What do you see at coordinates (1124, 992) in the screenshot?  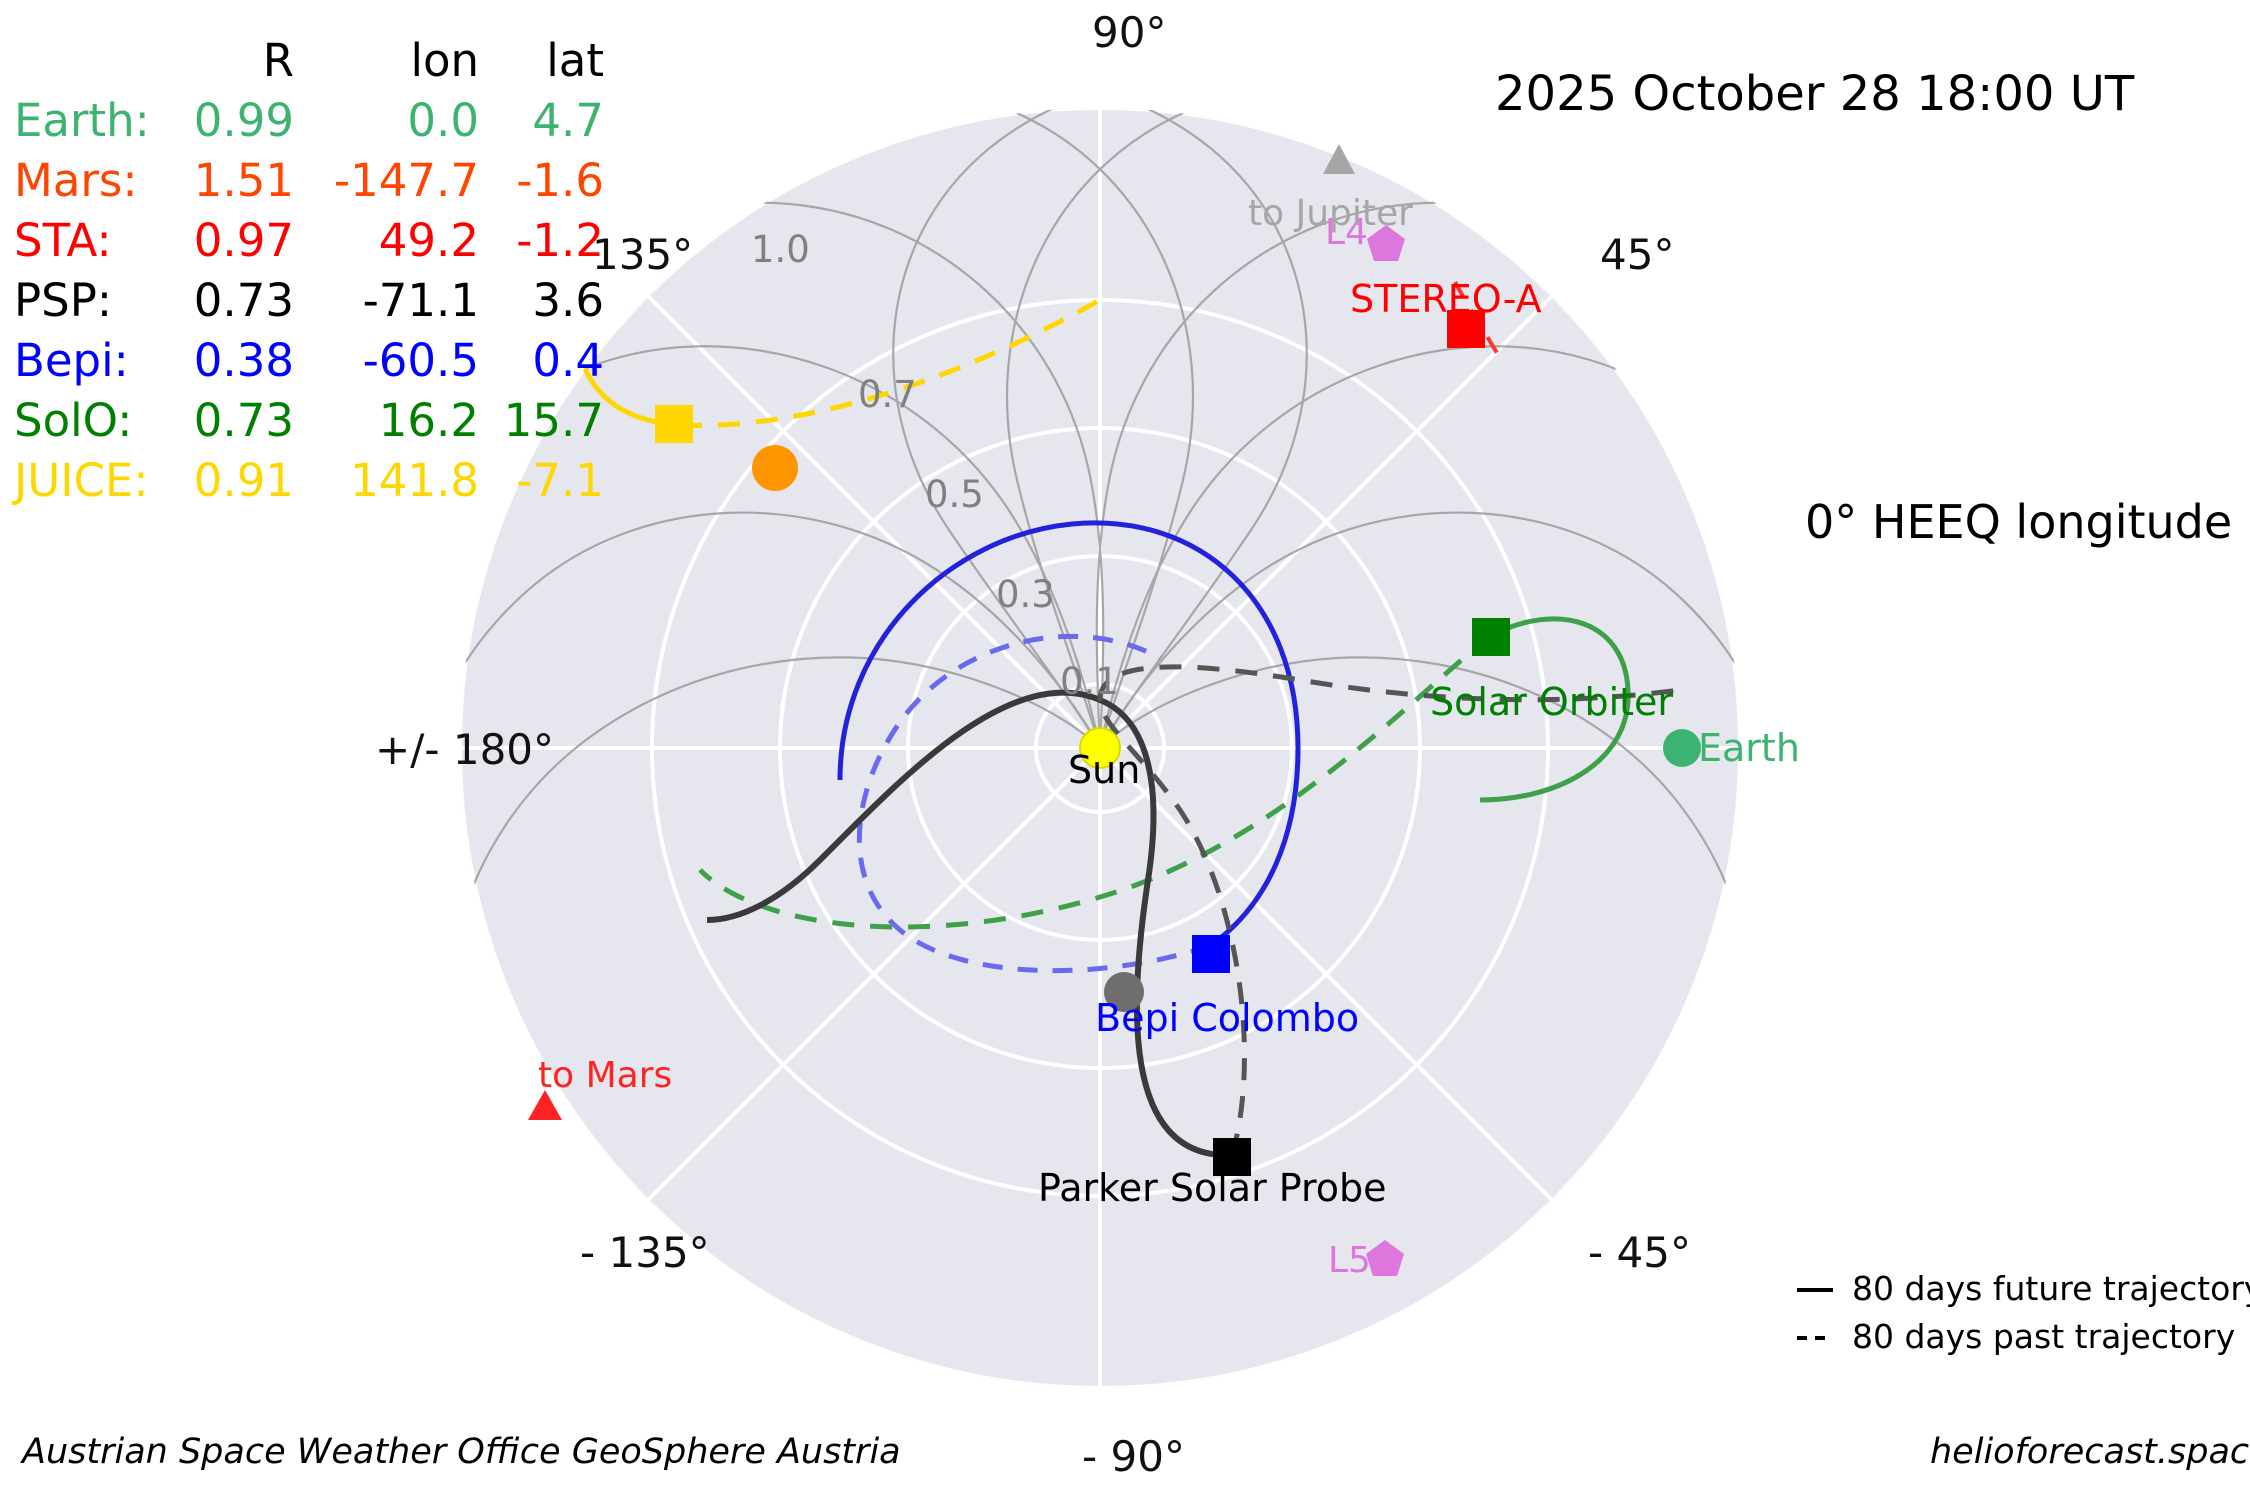 I see `marker-mercury` at bounding box center [1124, 992].